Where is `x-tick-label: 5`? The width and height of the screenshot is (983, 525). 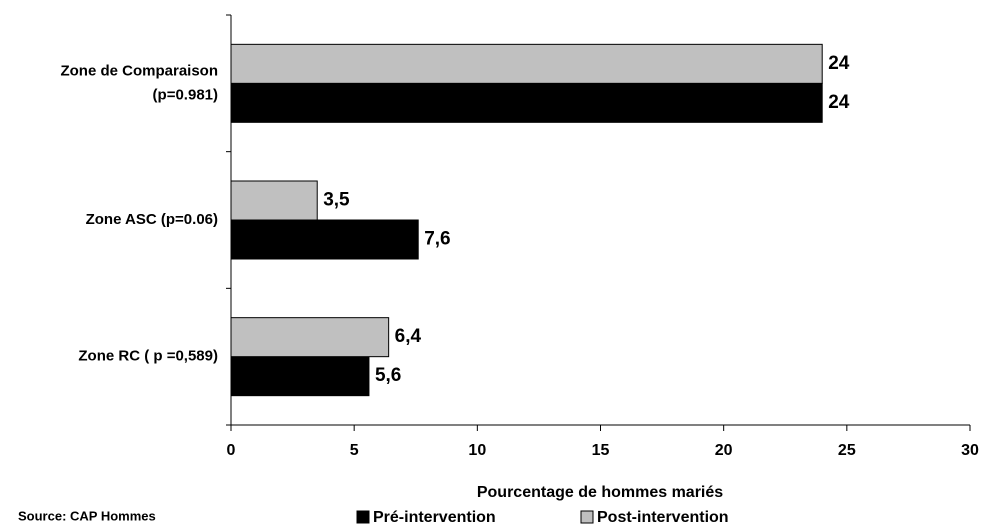
x-tick-label: 5 is located at coordinates (354, 450).